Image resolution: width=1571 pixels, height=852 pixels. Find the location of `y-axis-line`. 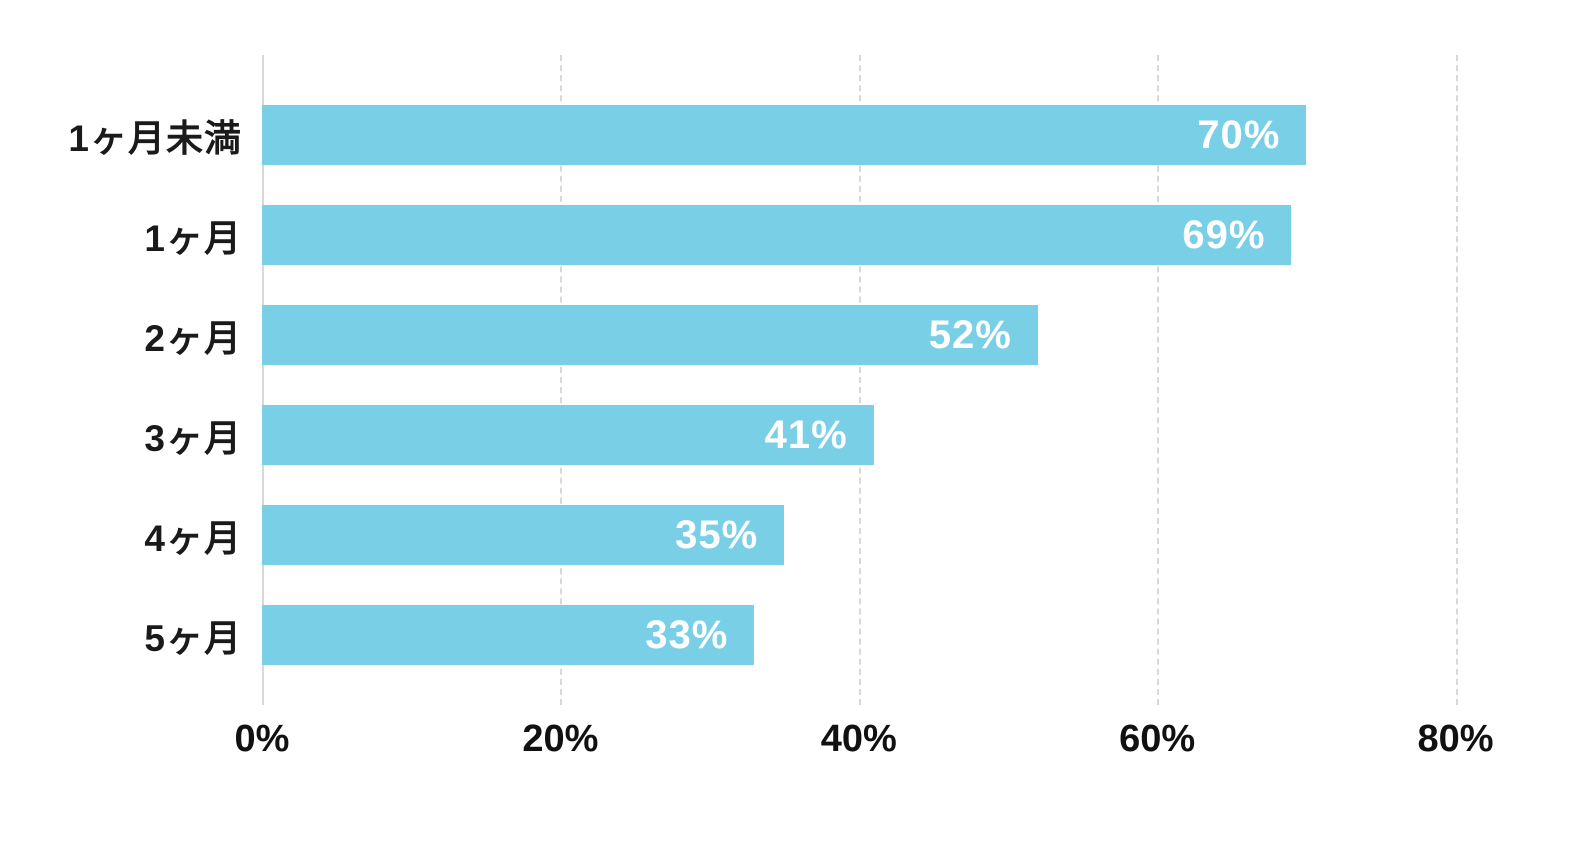

y-axis-line is located at coordinates (263, 380).